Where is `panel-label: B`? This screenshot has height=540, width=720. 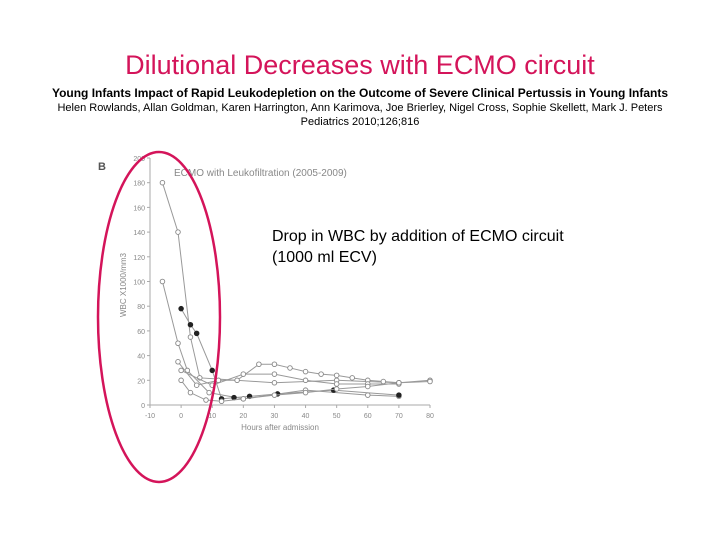 panel-label: B is located at coordinates (102, 167).